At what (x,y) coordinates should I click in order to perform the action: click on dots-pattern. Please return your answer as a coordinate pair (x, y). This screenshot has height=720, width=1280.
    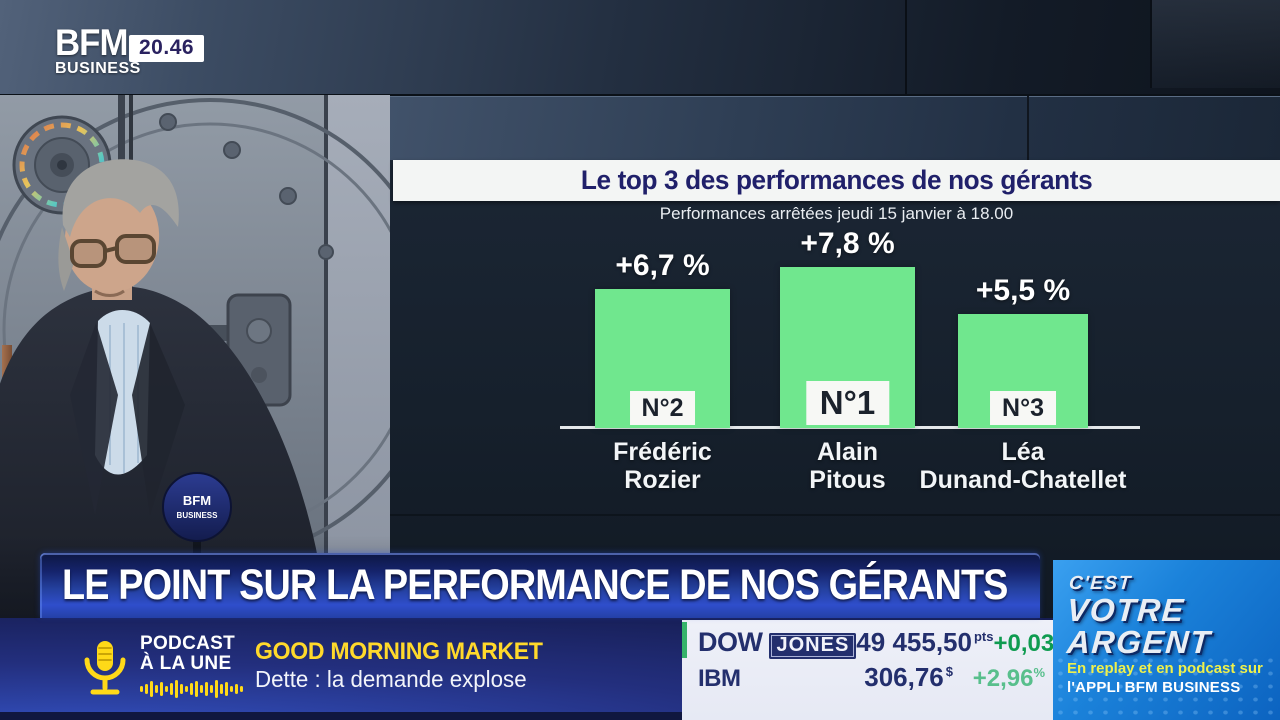
    Looking at the image, I should click on (1166, 687).